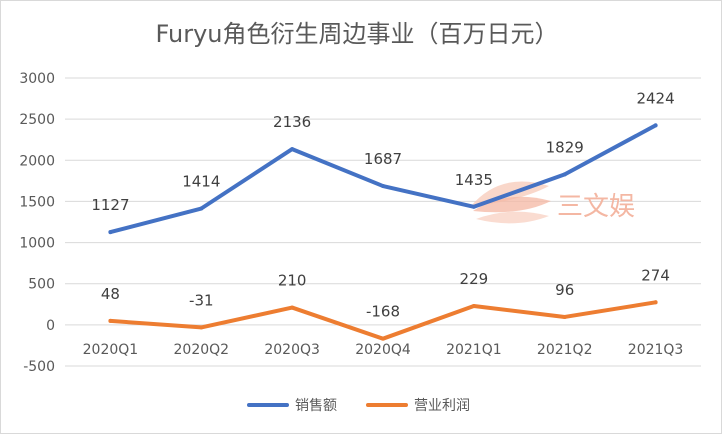  Describe the element at coordinates (292, 281) in the screenshot. I see `data-label: 210` at that location.